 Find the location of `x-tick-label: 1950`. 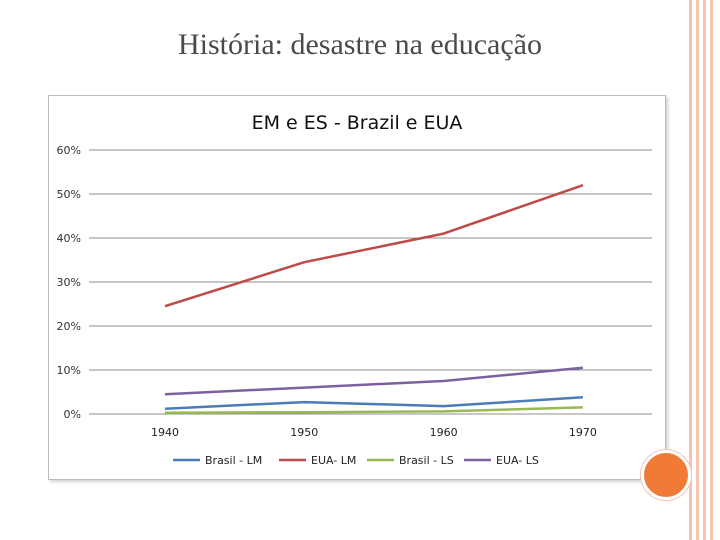

x-tick-label: 1950 is located at coordinates (304, 432).